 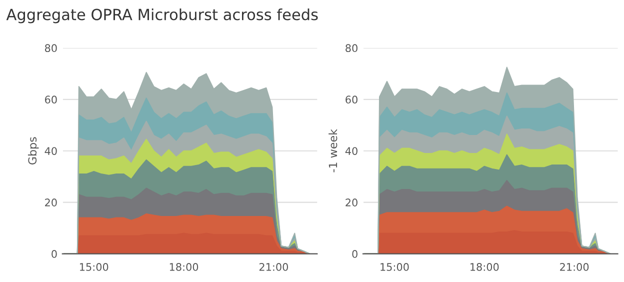 I want to click on chart-title: Aggregate OPRA Microburst across feeds, so click(x=162, y=16).